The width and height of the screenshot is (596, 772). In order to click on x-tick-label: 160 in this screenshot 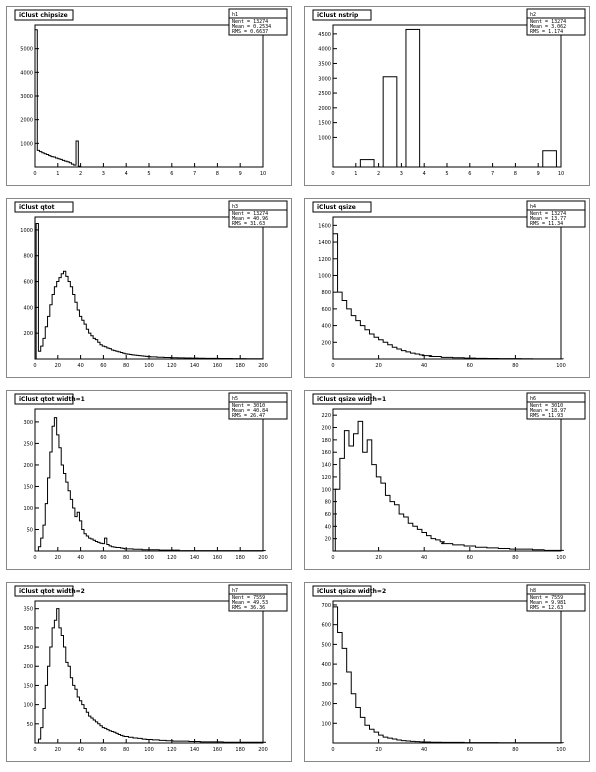, I will do `click(218, 366)`.